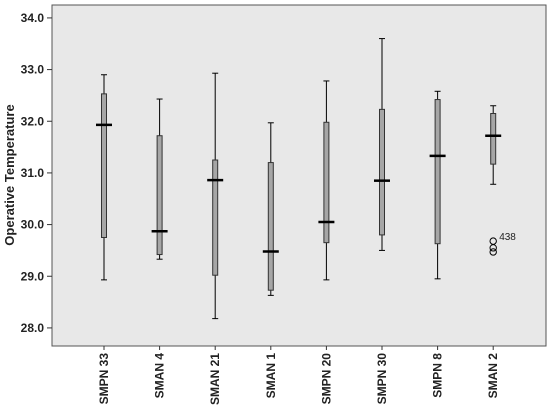  What do you see at coordinates (215, 379) in the screenshot?
I see `x-tick-label: SMAN 21` at bounding box center [215, 379].